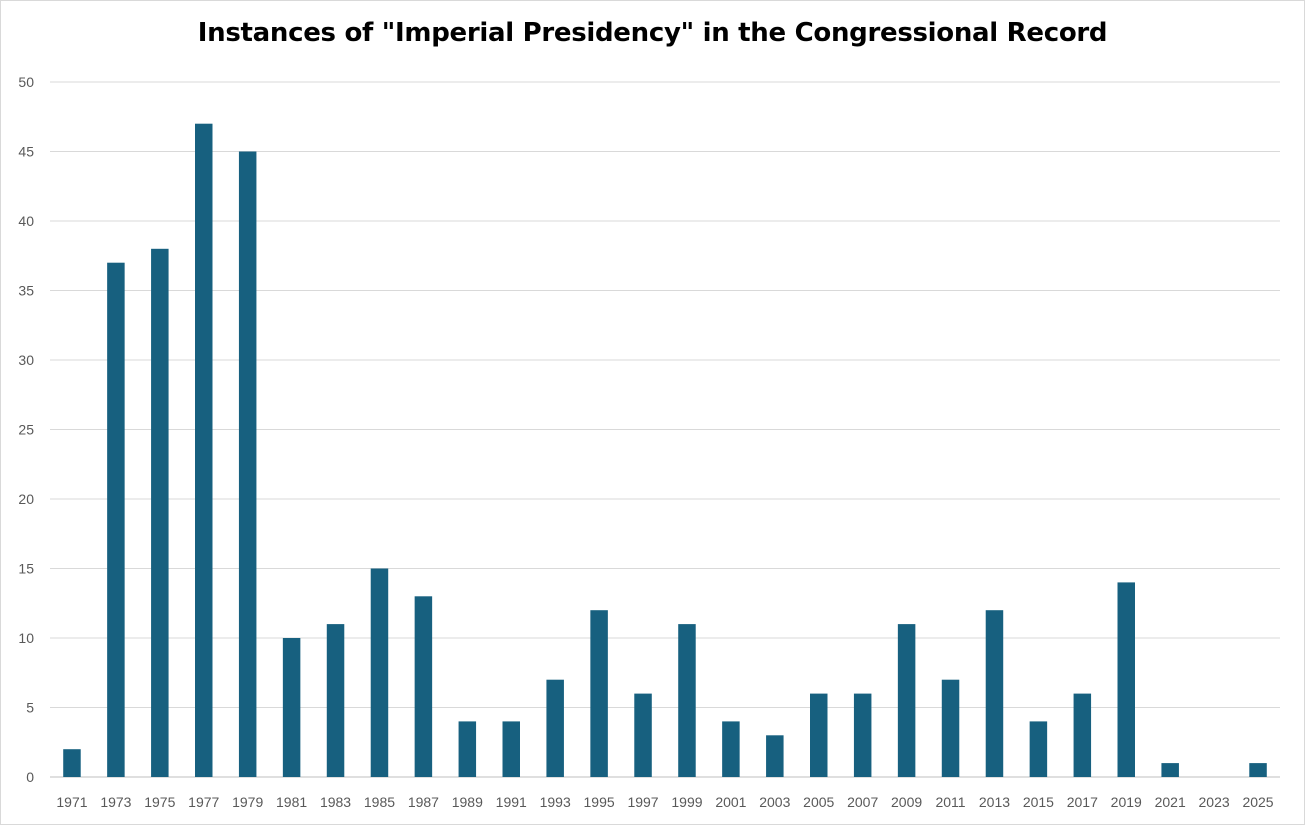 The width and height of the screenshot is (1305, 825). Describe the element at coordinates (906, 802) in the screenshot. I see `x-tick-label: 2009` at that location.